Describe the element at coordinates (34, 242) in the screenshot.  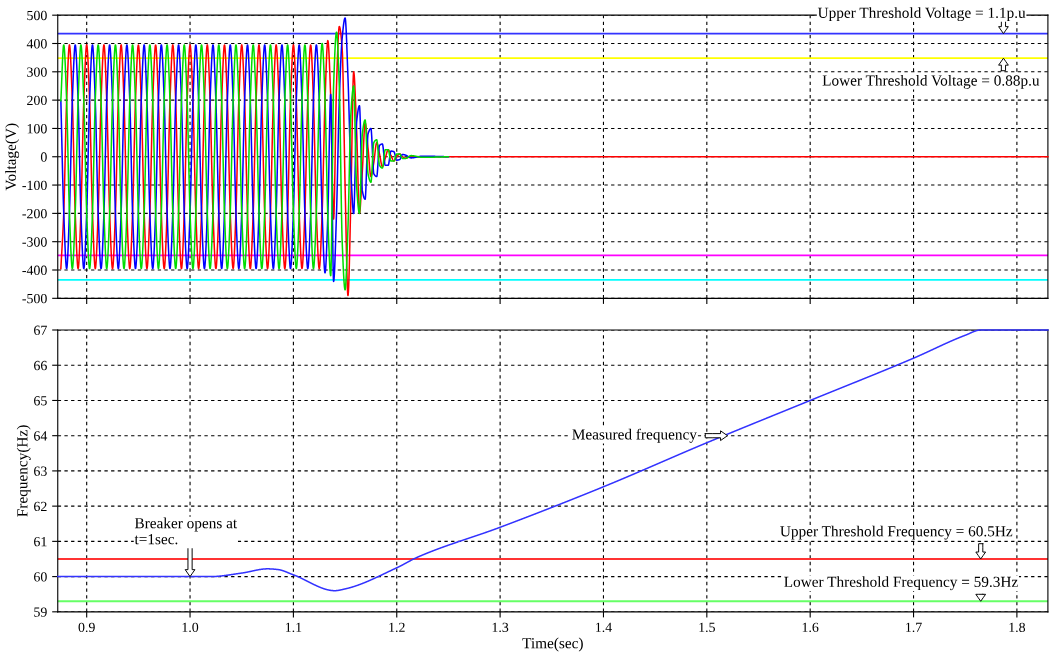
I see `y-tick-label: -300` at that location.